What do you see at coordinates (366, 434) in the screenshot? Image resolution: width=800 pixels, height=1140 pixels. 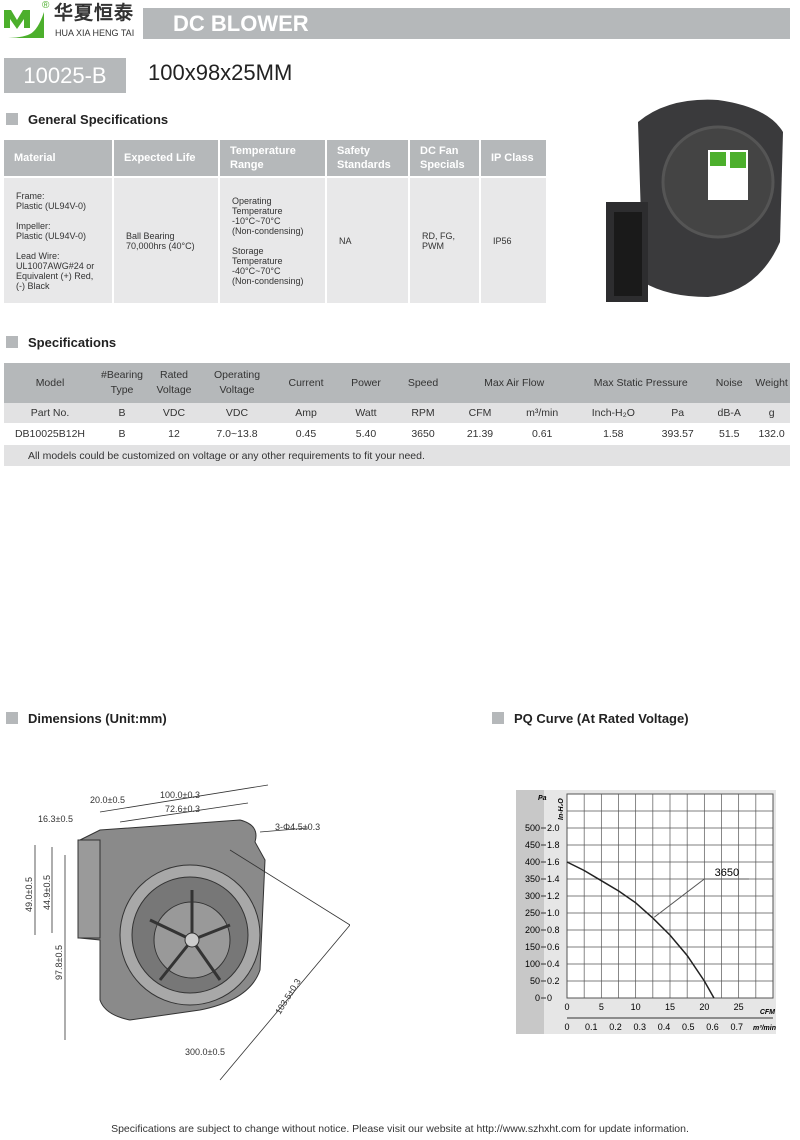 I see `data-cell: 5.40` at bounding box center [366, 434].